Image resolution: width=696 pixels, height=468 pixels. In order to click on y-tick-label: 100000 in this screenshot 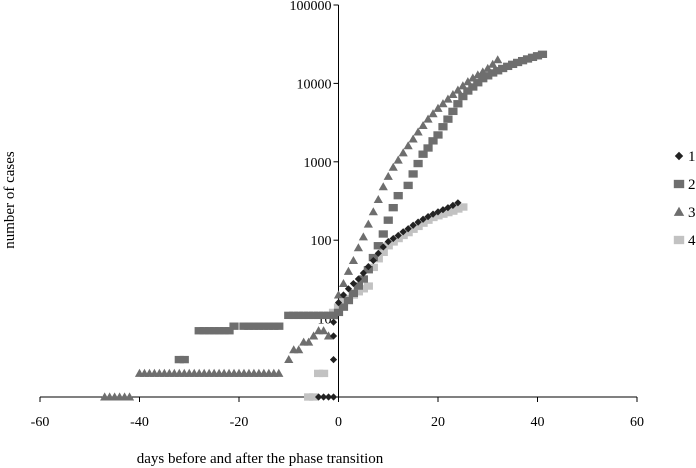, I will do `click(311, 7)`.